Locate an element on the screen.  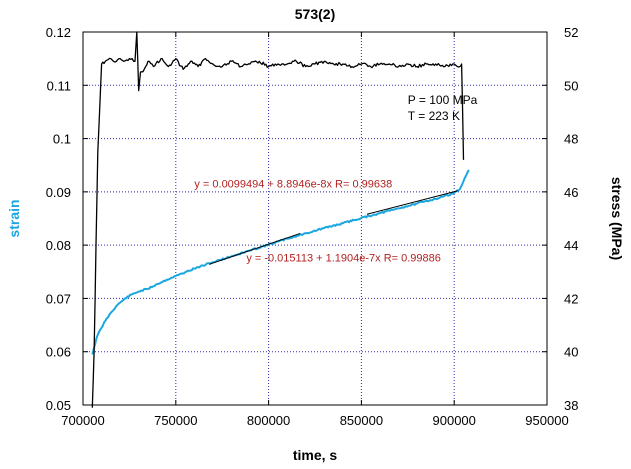
x-tick-label: 950000 is located at coordinates (546, 420).